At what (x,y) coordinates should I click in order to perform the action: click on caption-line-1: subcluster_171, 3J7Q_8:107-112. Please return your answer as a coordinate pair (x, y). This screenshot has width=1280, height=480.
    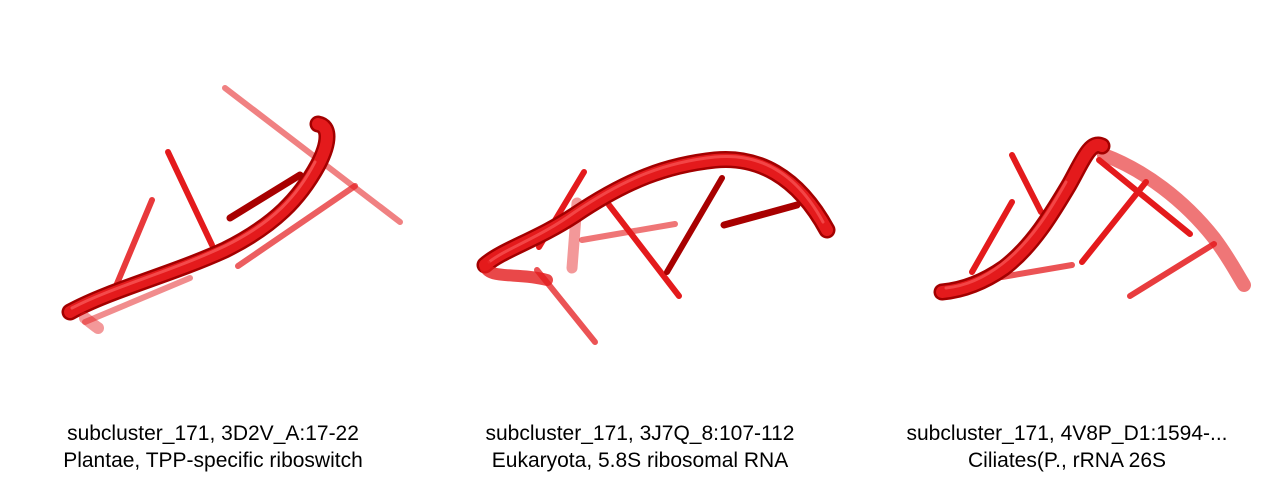
    Looking at the image, I should click on (640, 433).